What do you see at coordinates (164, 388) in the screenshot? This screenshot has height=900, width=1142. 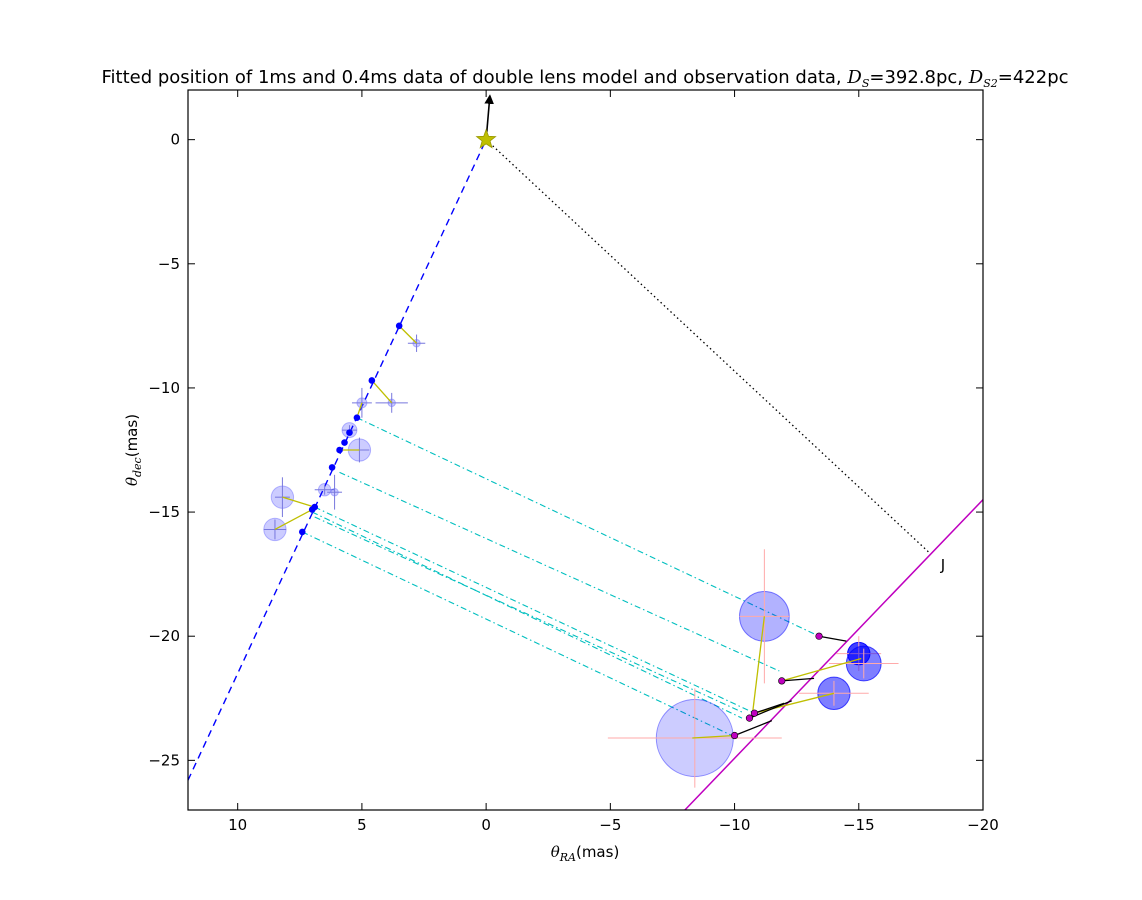 I see `y-tick-label: −10` at bounding box center [164, 388].